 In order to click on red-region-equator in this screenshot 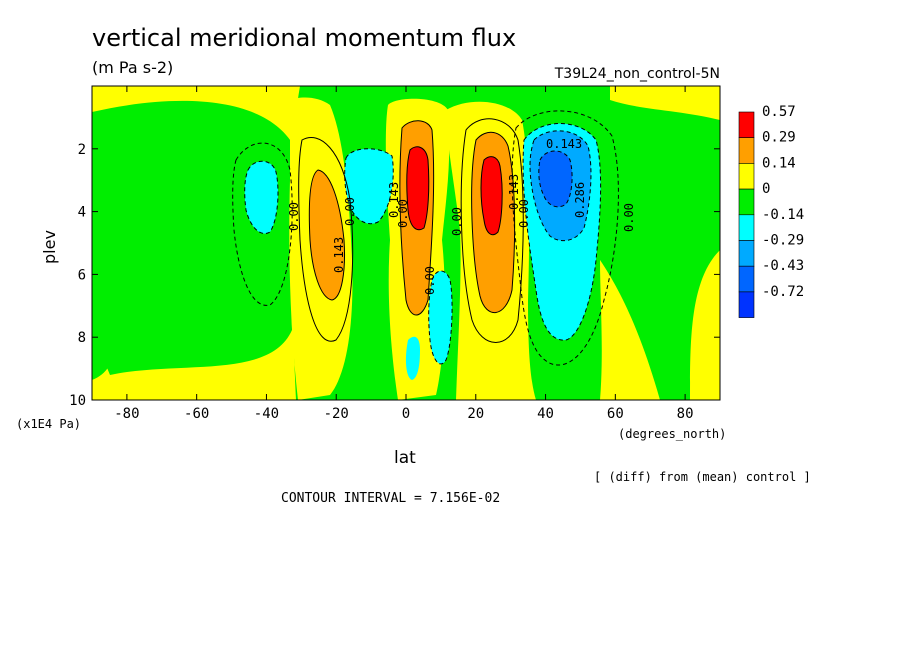, I will do `click(417, 188)`.